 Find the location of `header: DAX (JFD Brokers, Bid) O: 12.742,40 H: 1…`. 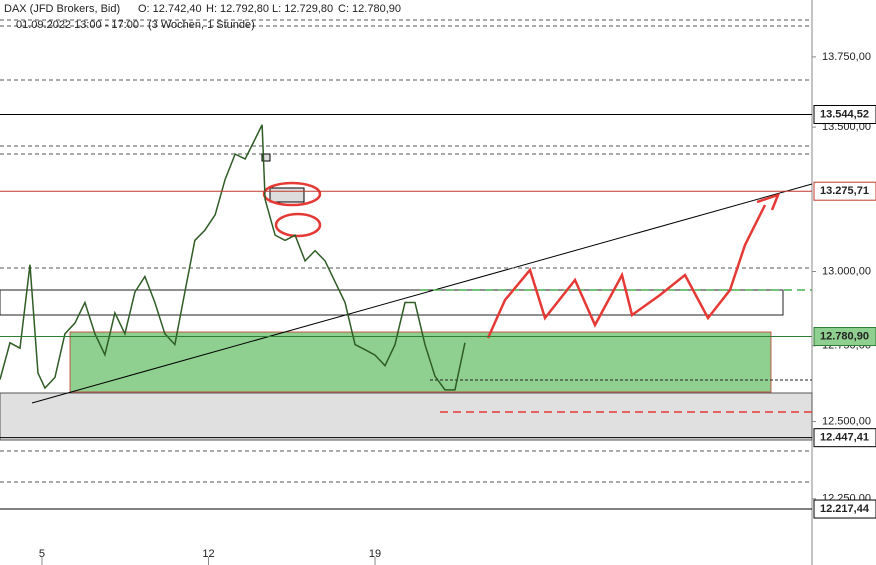

header: DAX (JFD Brokers, Bid) O: 12.742,40 H: 1… is located at coordinates (202, 17).